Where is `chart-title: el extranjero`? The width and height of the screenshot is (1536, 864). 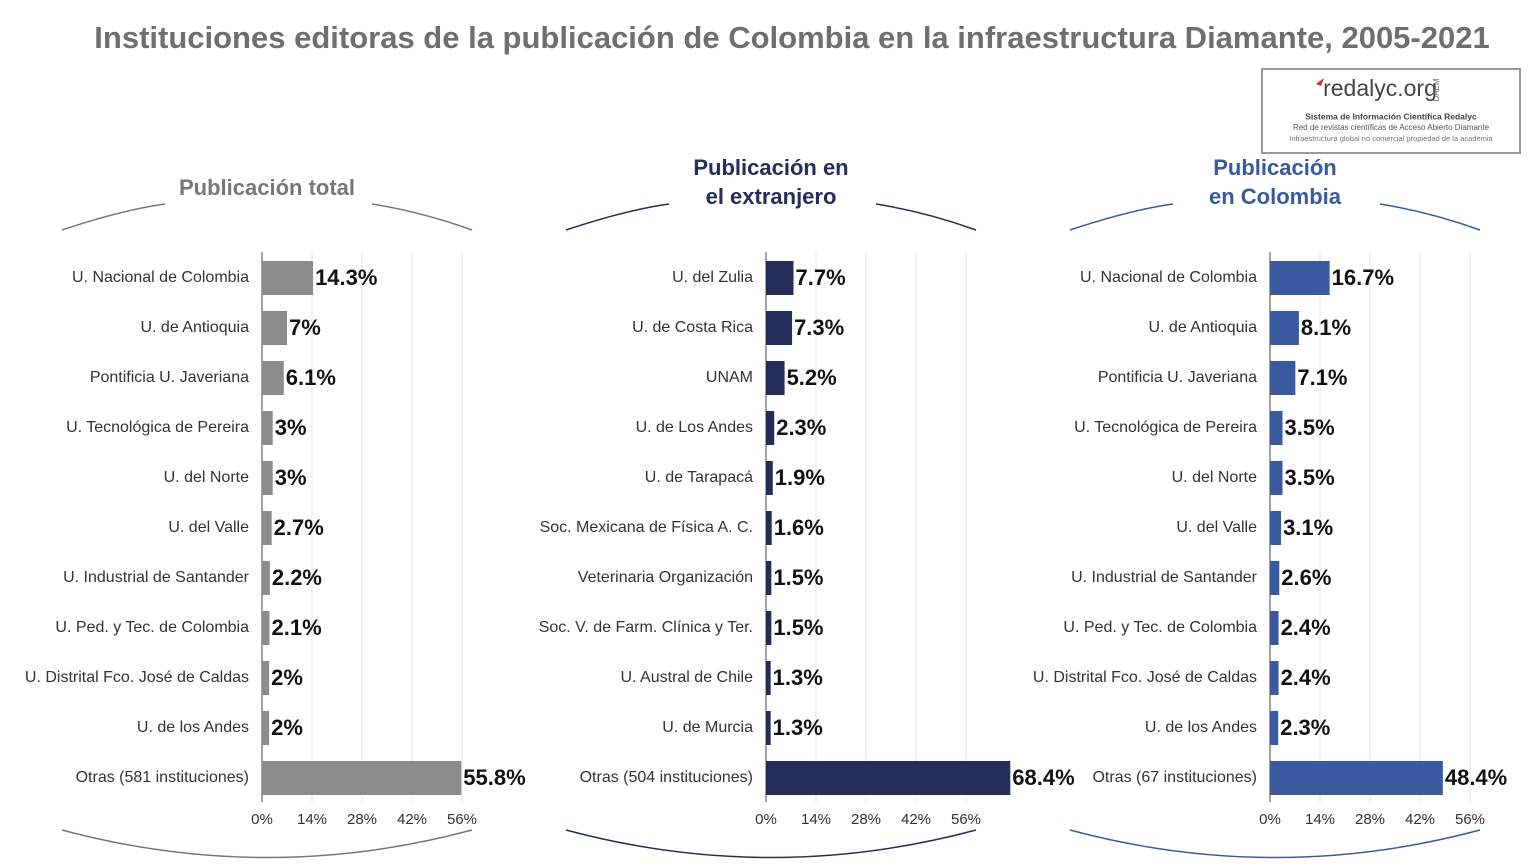 chart-title: el extranjero is located at coordinates (771, 196).